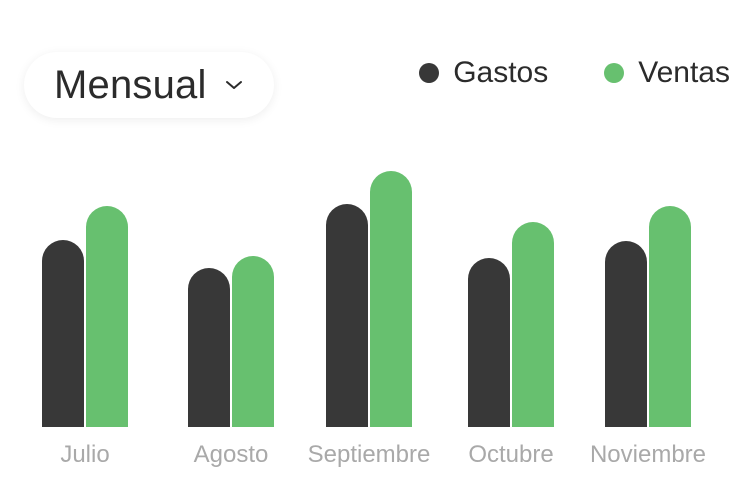  Describe the element at coordinates (347, 315) in the screenshot. I see `bar-gastos-septiembre` at that location.